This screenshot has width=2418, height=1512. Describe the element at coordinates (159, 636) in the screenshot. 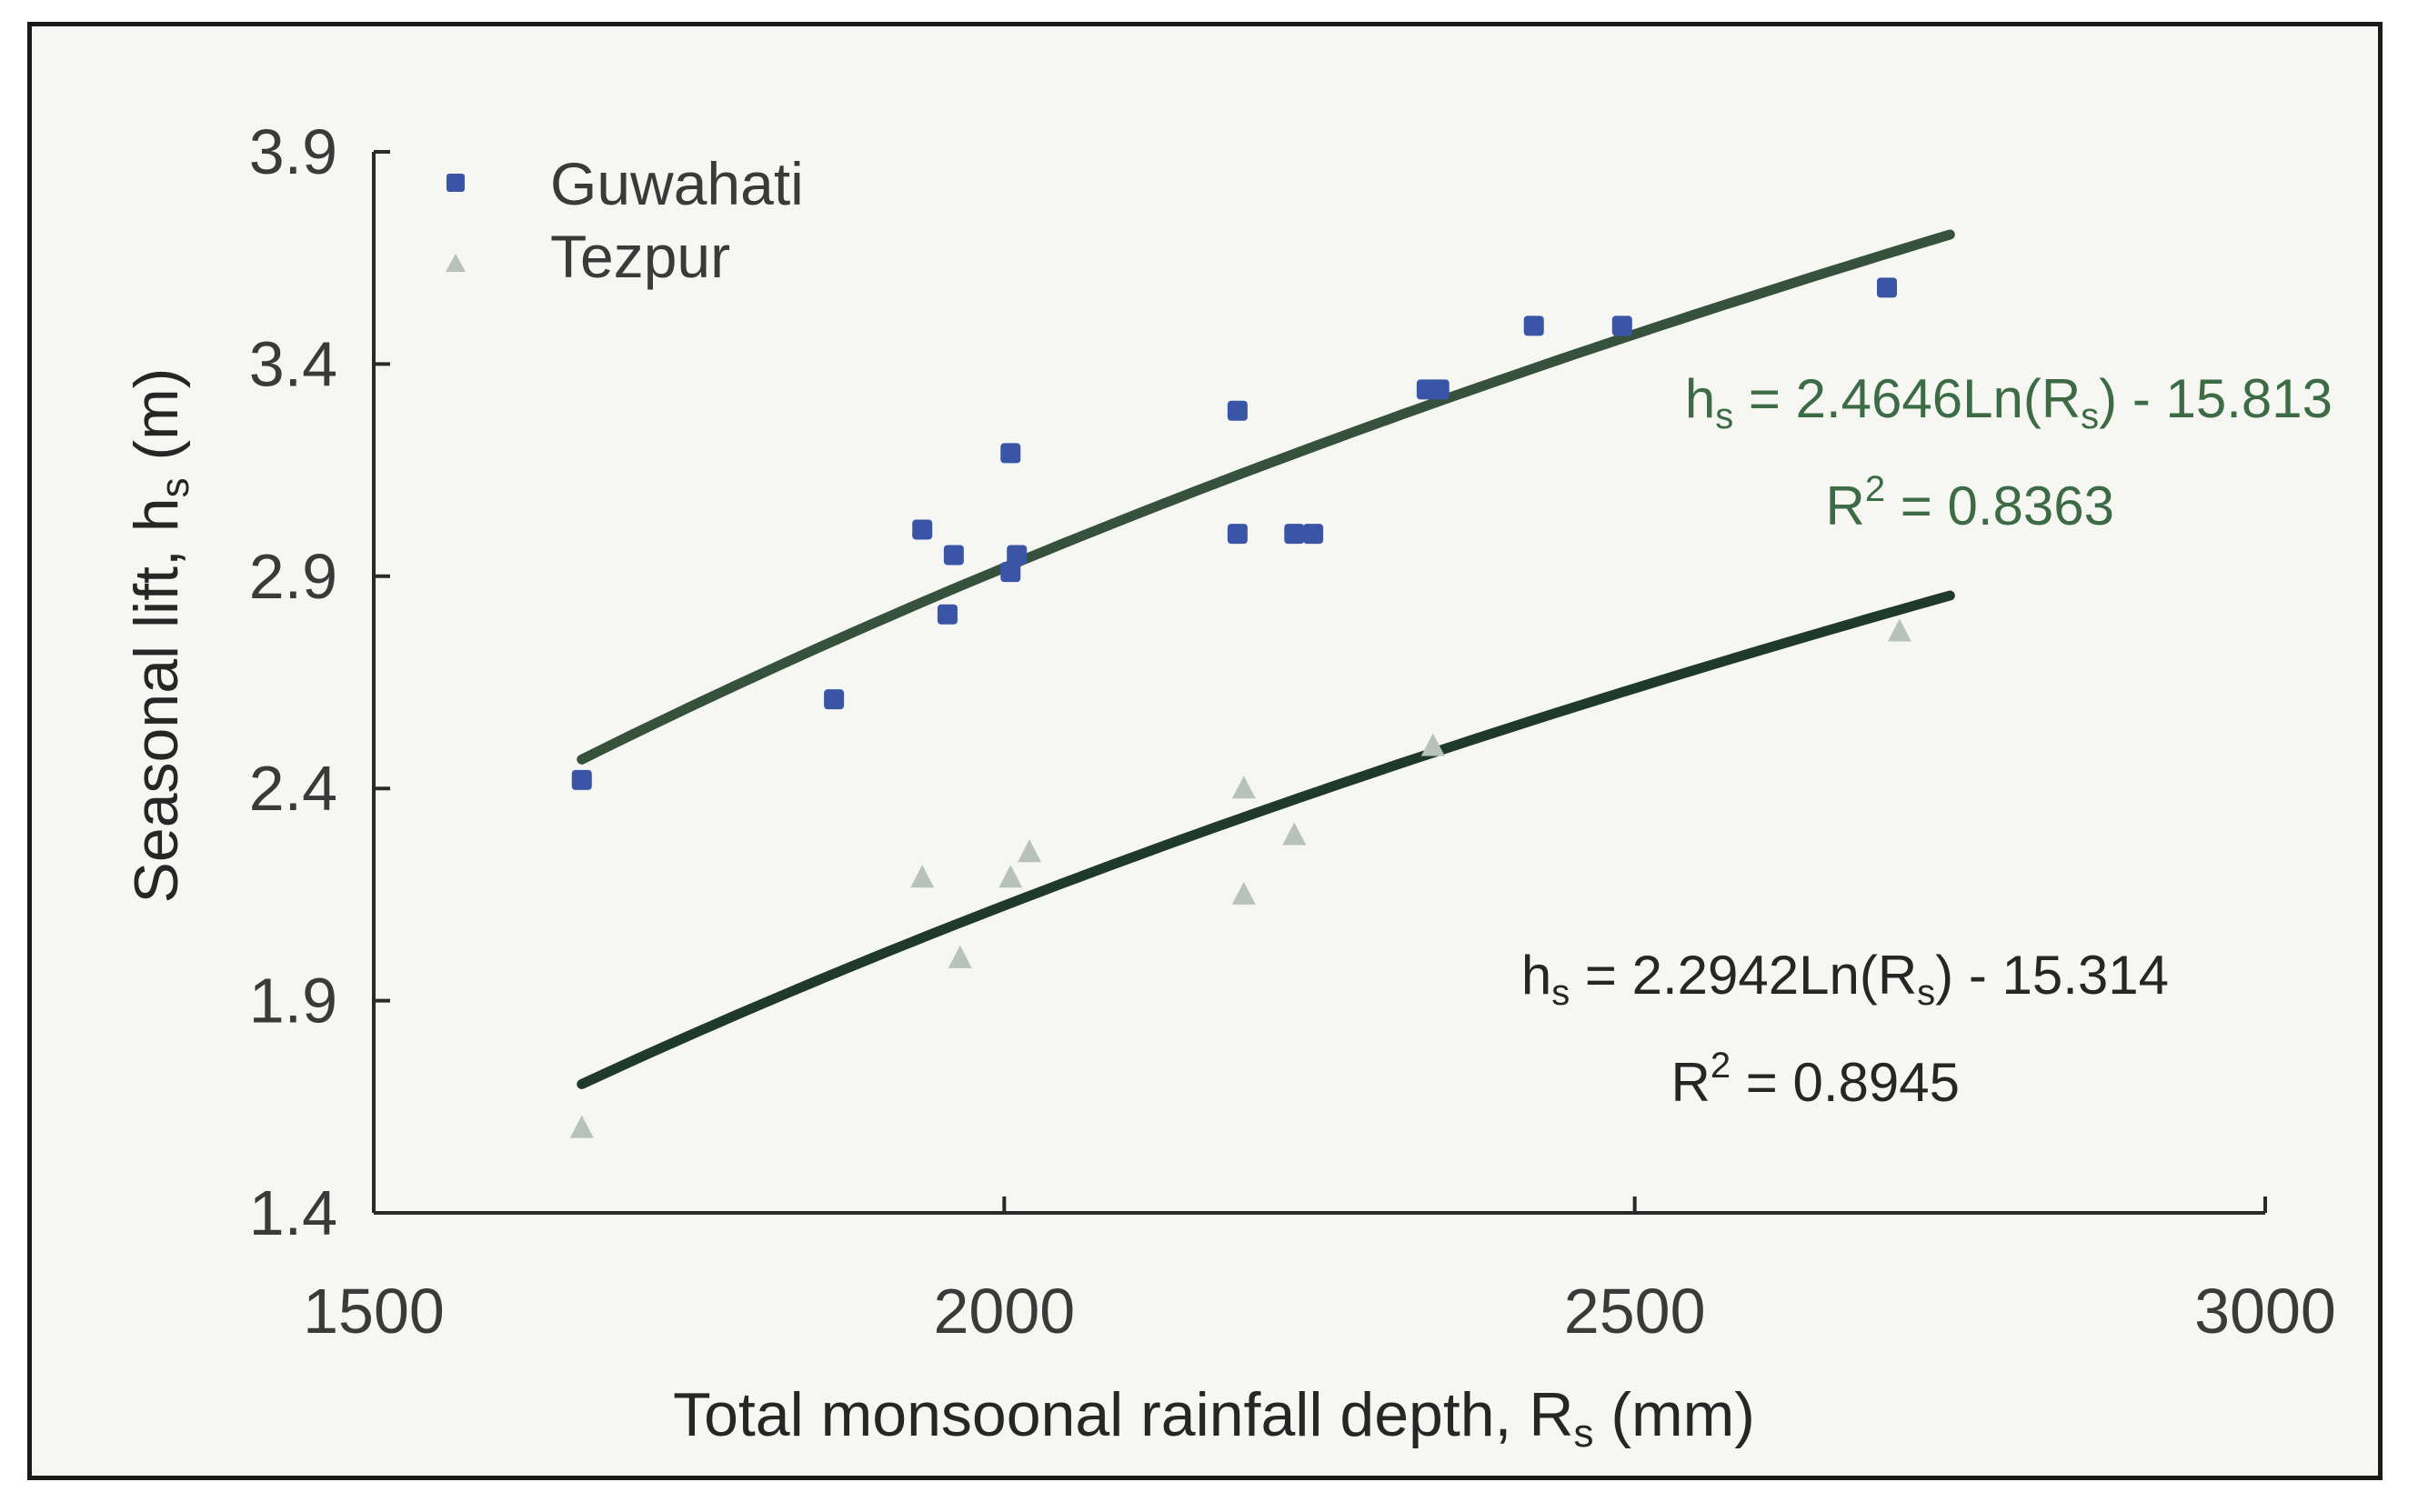

I see `y-axis-title: Seasonal lift, hs (m)` at that location.